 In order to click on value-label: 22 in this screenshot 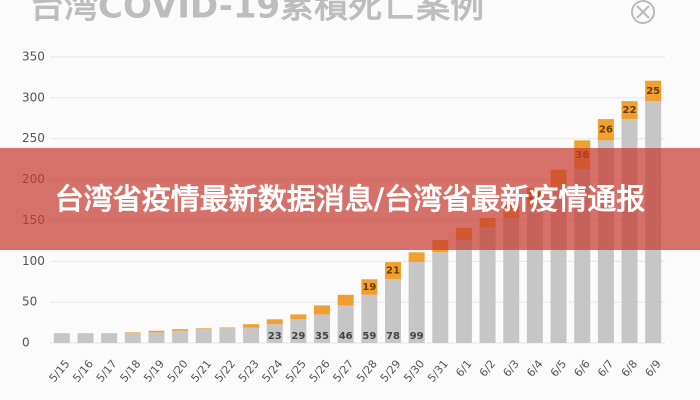, I will do `click(630, 110)`.